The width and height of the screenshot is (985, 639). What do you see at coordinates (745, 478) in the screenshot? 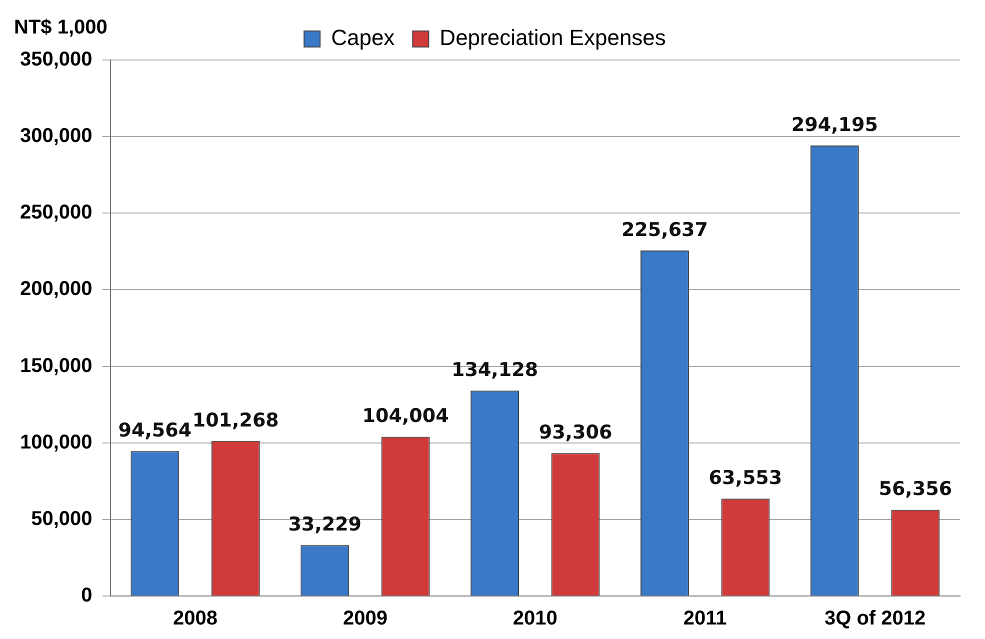
I see `data-label: 63,553` at bounding box center [745, 478].